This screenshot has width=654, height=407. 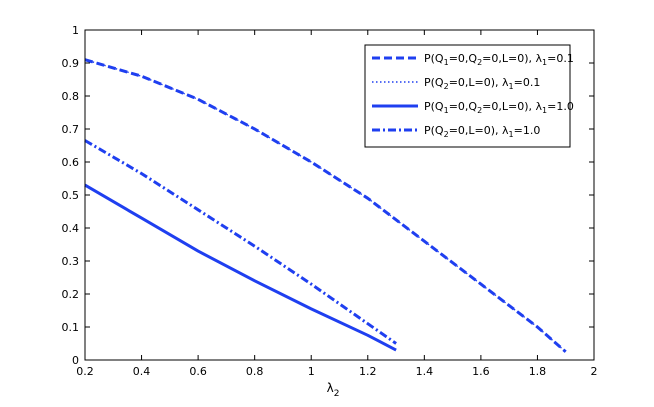 I want to click on y-tick-label: 0.3, so click(x=71, y=261).